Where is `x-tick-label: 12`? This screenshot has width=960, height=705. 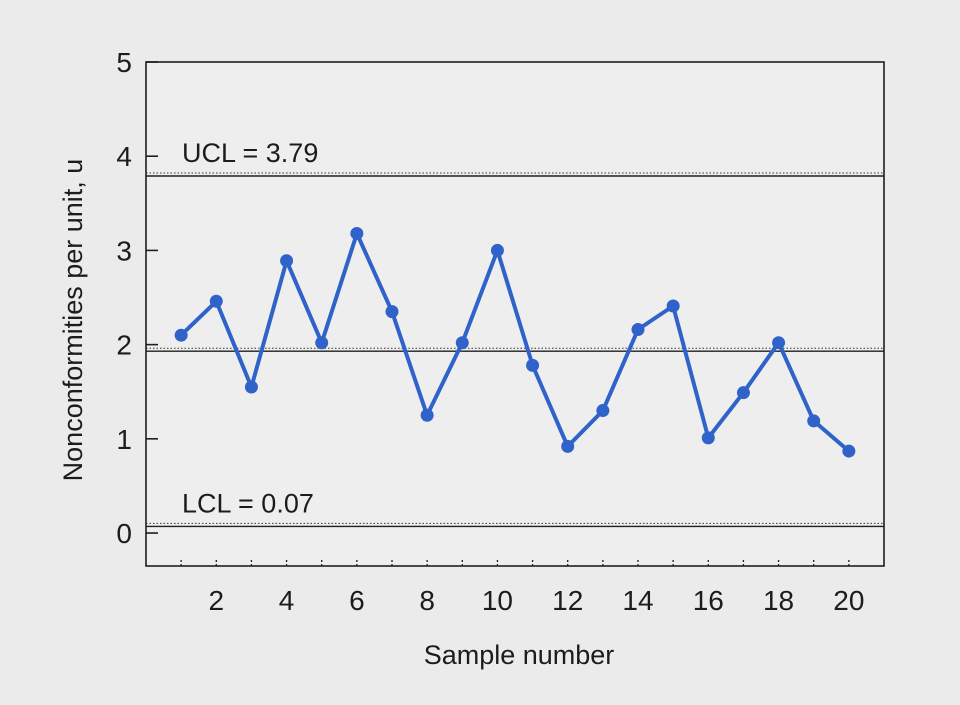
x-tick-label: 12 is located at coordinates (567, 600).